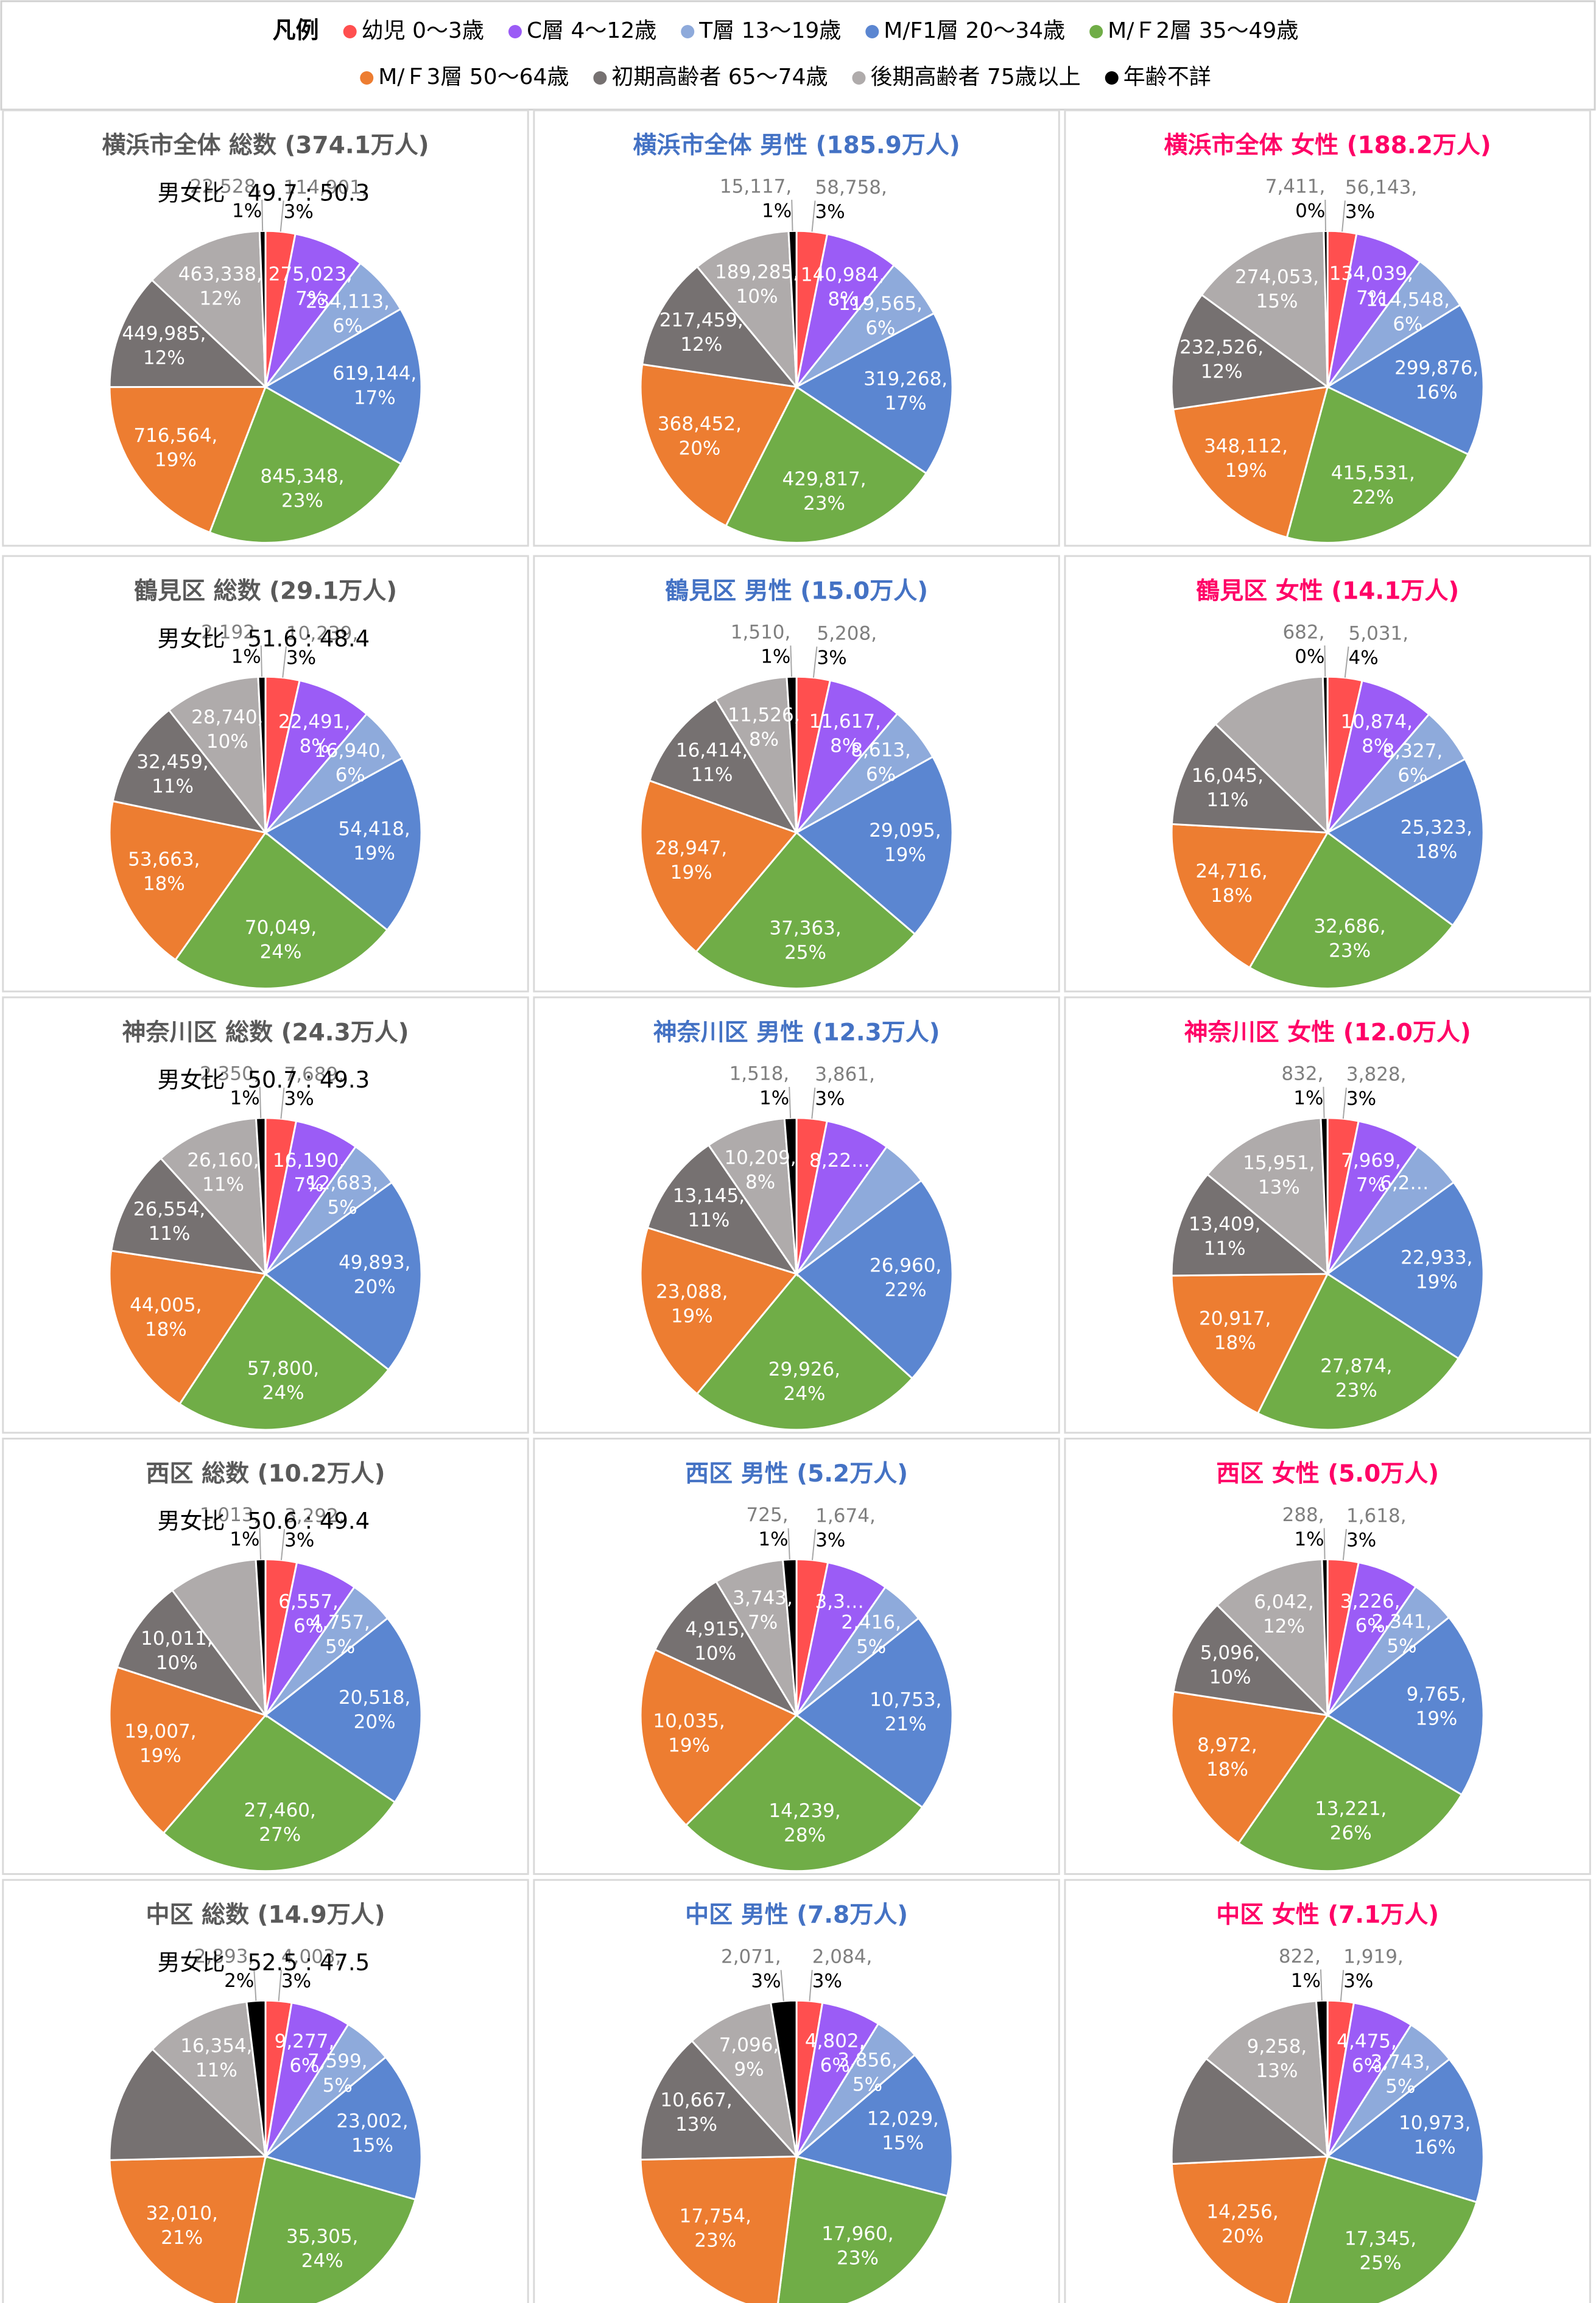  Describe the element at coordinates (1235, 1319) in the screenshot. I see `data-label: 20,917,` at that location.